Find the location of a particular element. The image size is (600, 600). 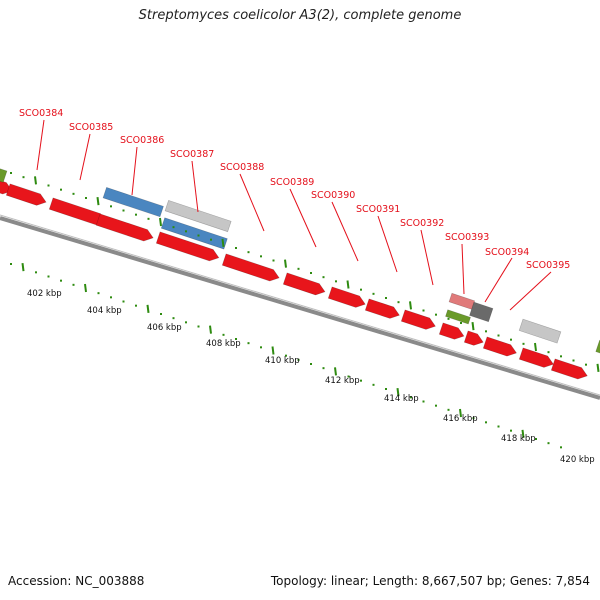

gene-label: SCO0391 is located at coordinates (378, 209).